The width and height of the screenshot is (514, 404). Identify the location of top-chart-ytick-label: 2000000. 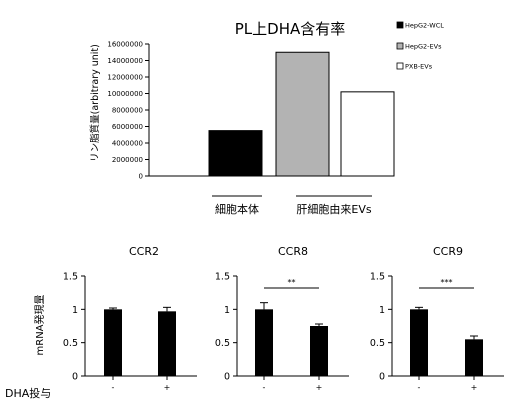
(127, 160).